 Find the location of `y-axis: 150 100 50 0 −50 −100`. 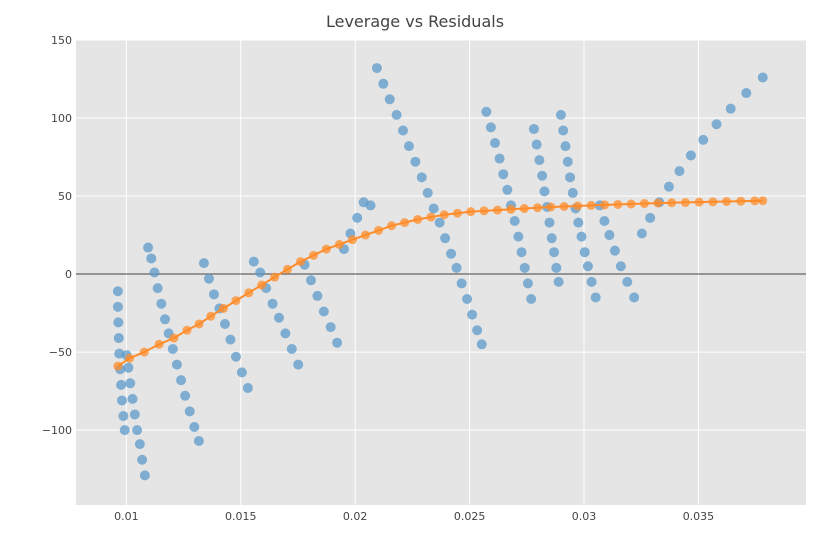

y-axis: 150 100 50 0 −50 −100 is located at coordinates (57, 235).